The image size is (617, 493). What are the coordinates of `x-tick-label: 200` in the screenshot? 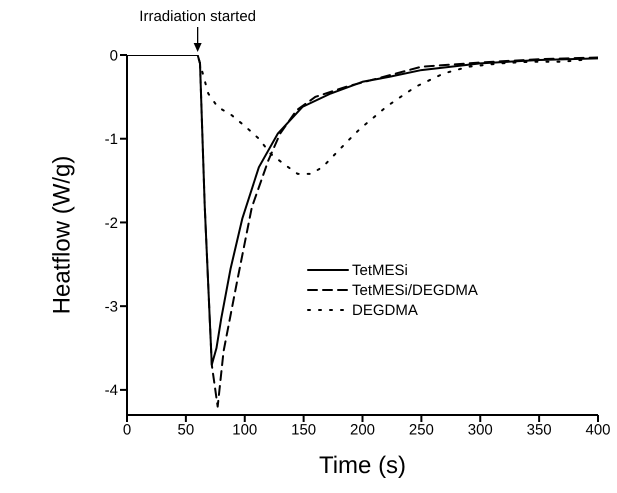 It's located at (363, 430).